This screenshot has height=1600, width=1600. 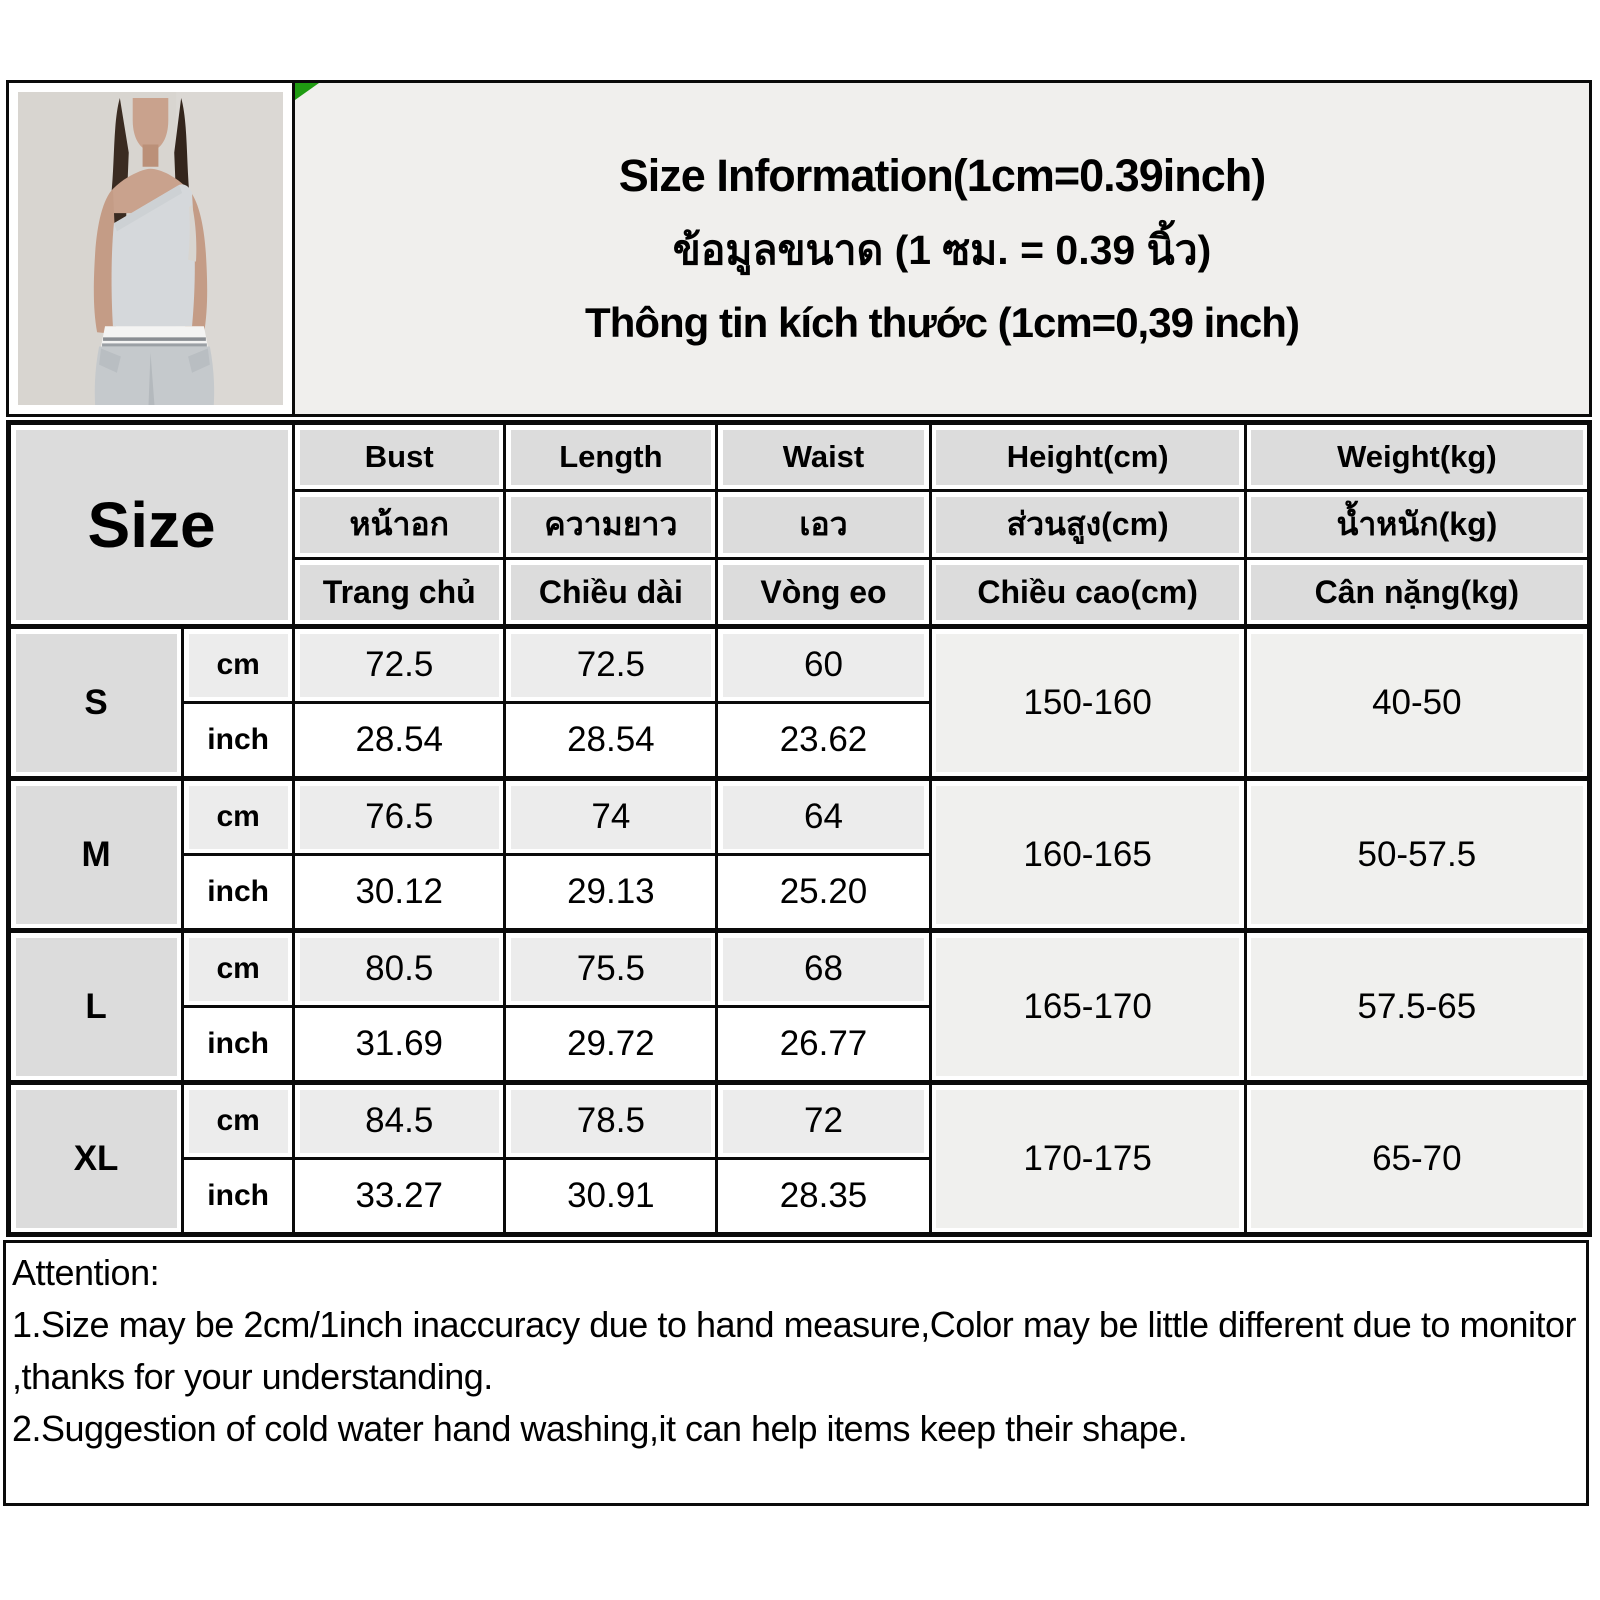 I want to click on measurement-cell: 31.69, so click(x=399, y=1044).